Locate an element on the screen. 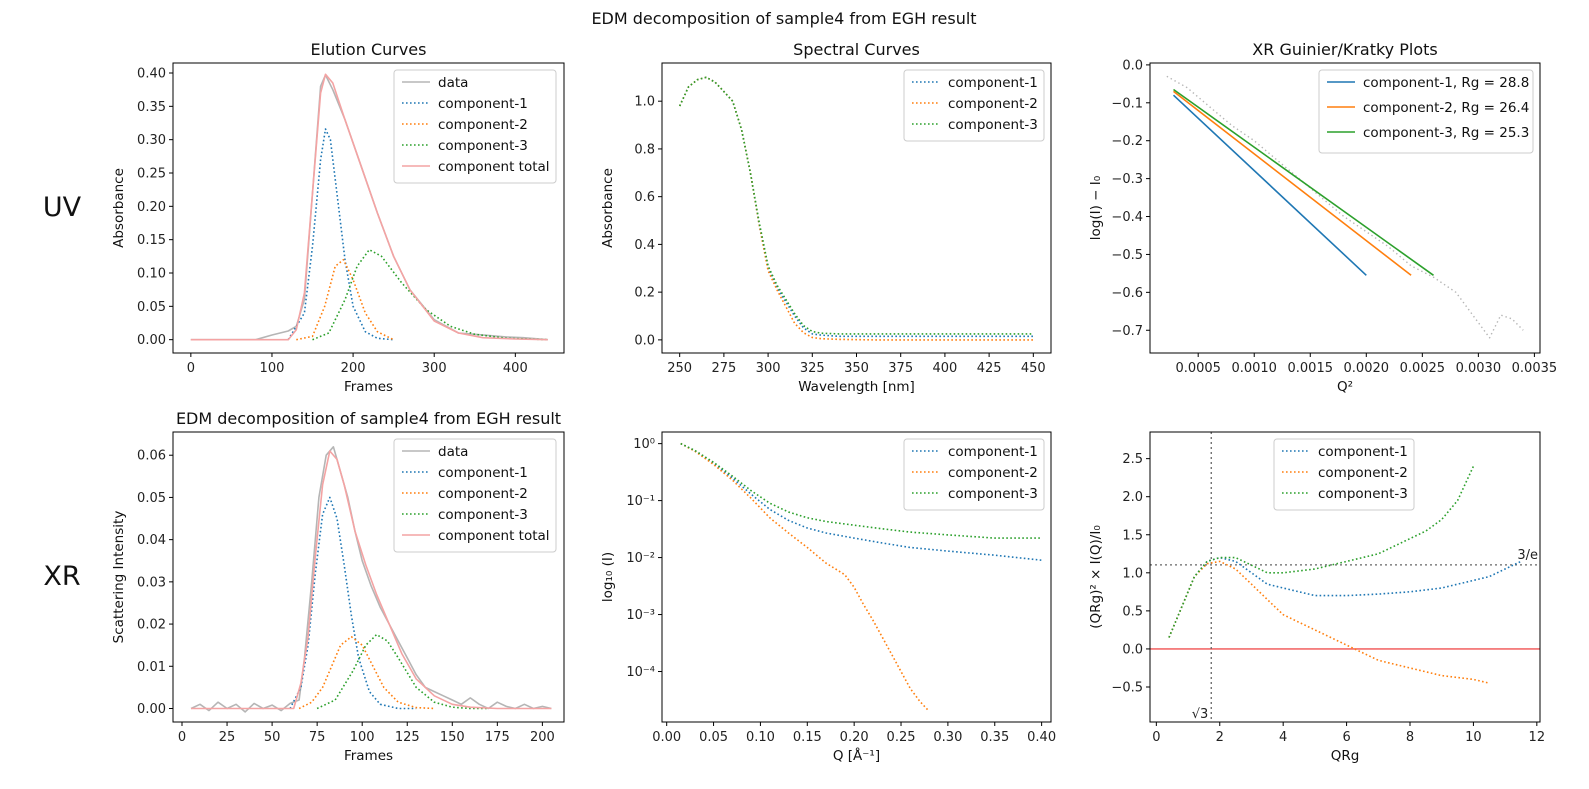  legend: component-1 component-2 component-3 is located at coordinates (974, 474).